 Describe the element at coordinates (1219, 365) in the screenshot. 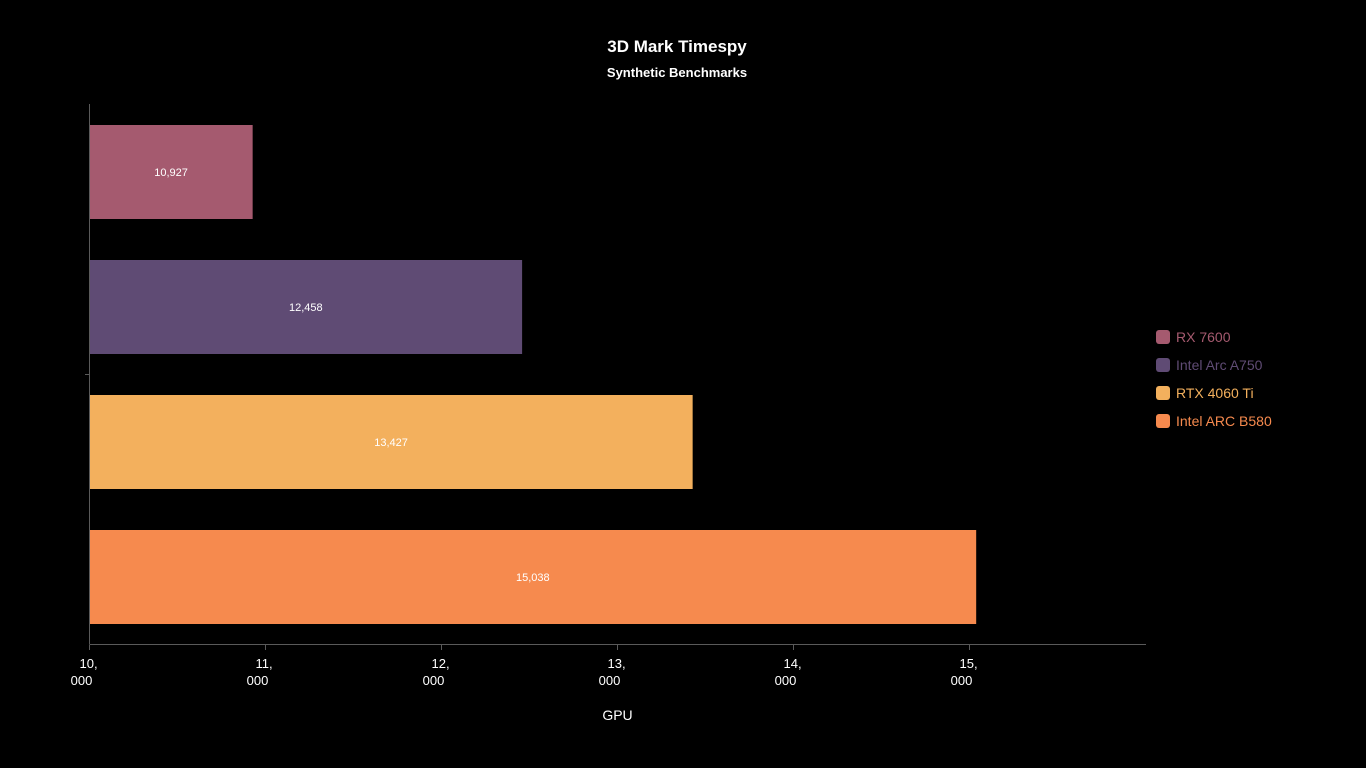

I see `legend-label-1: Intel Arc A750` at that location.